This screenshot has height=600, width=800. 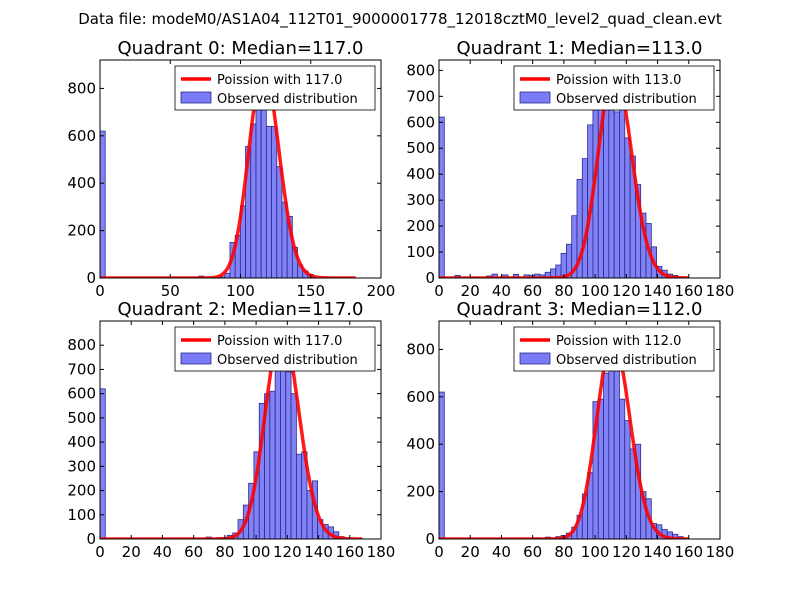 I want to click on y-tick-label: 700, so click(x=420, y=96).